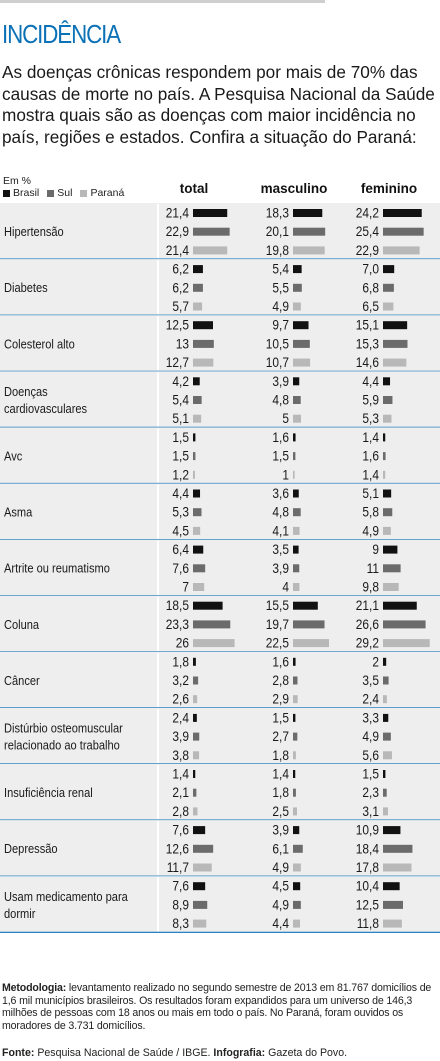  Describe the element at coordinates (197, 418) in the screenshot. I see `bar-doencas-cardiovasculares-parana-total` at that location.